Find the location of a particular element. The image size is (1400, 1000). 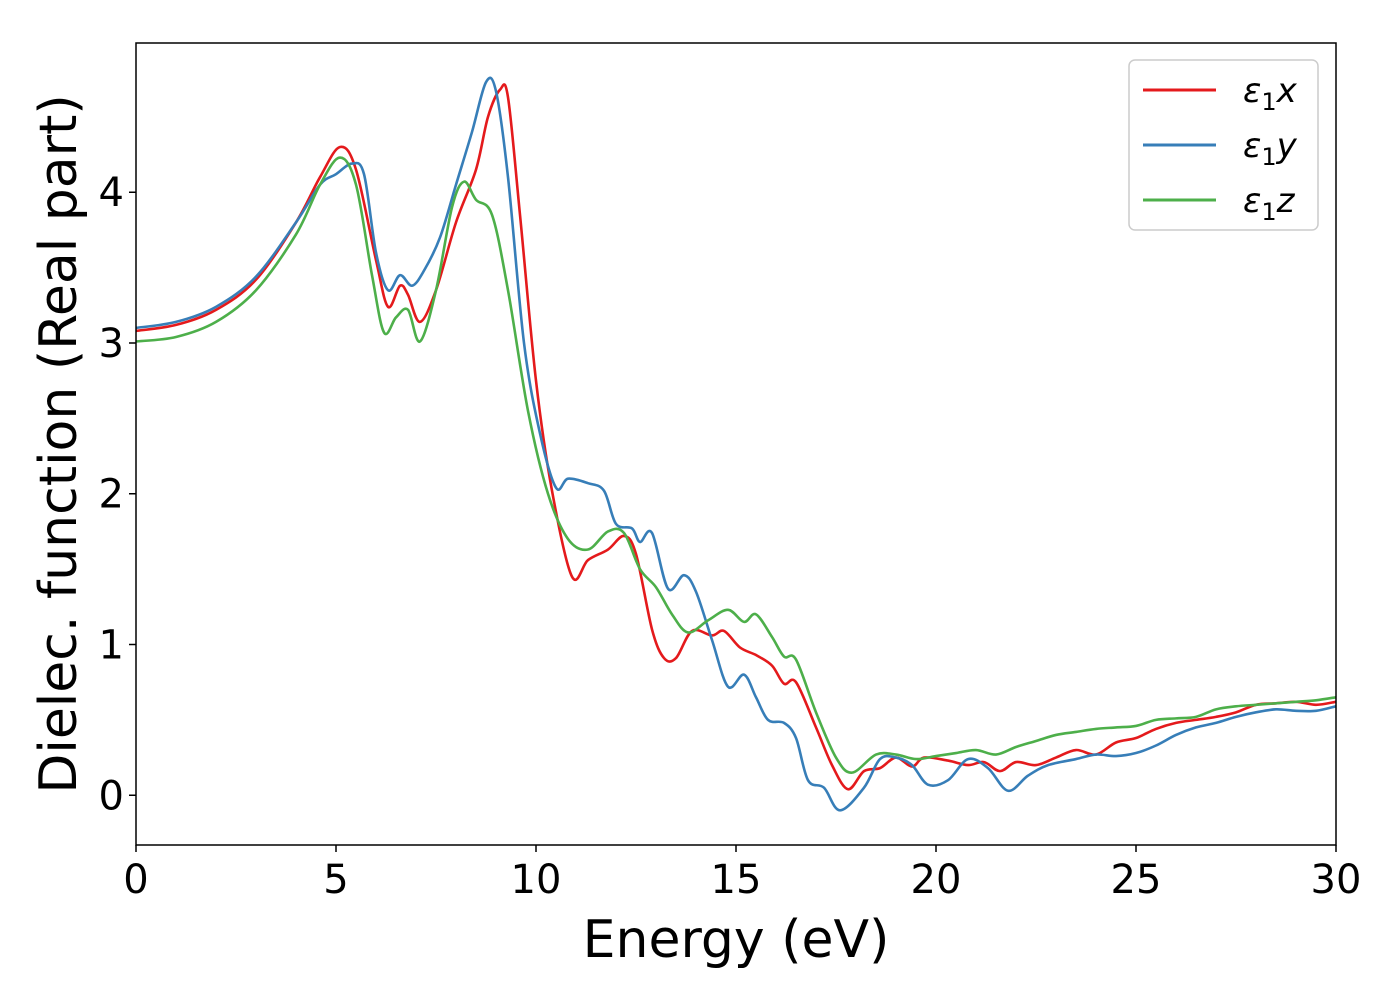

legend-box is located at coordinates (1223, 145).